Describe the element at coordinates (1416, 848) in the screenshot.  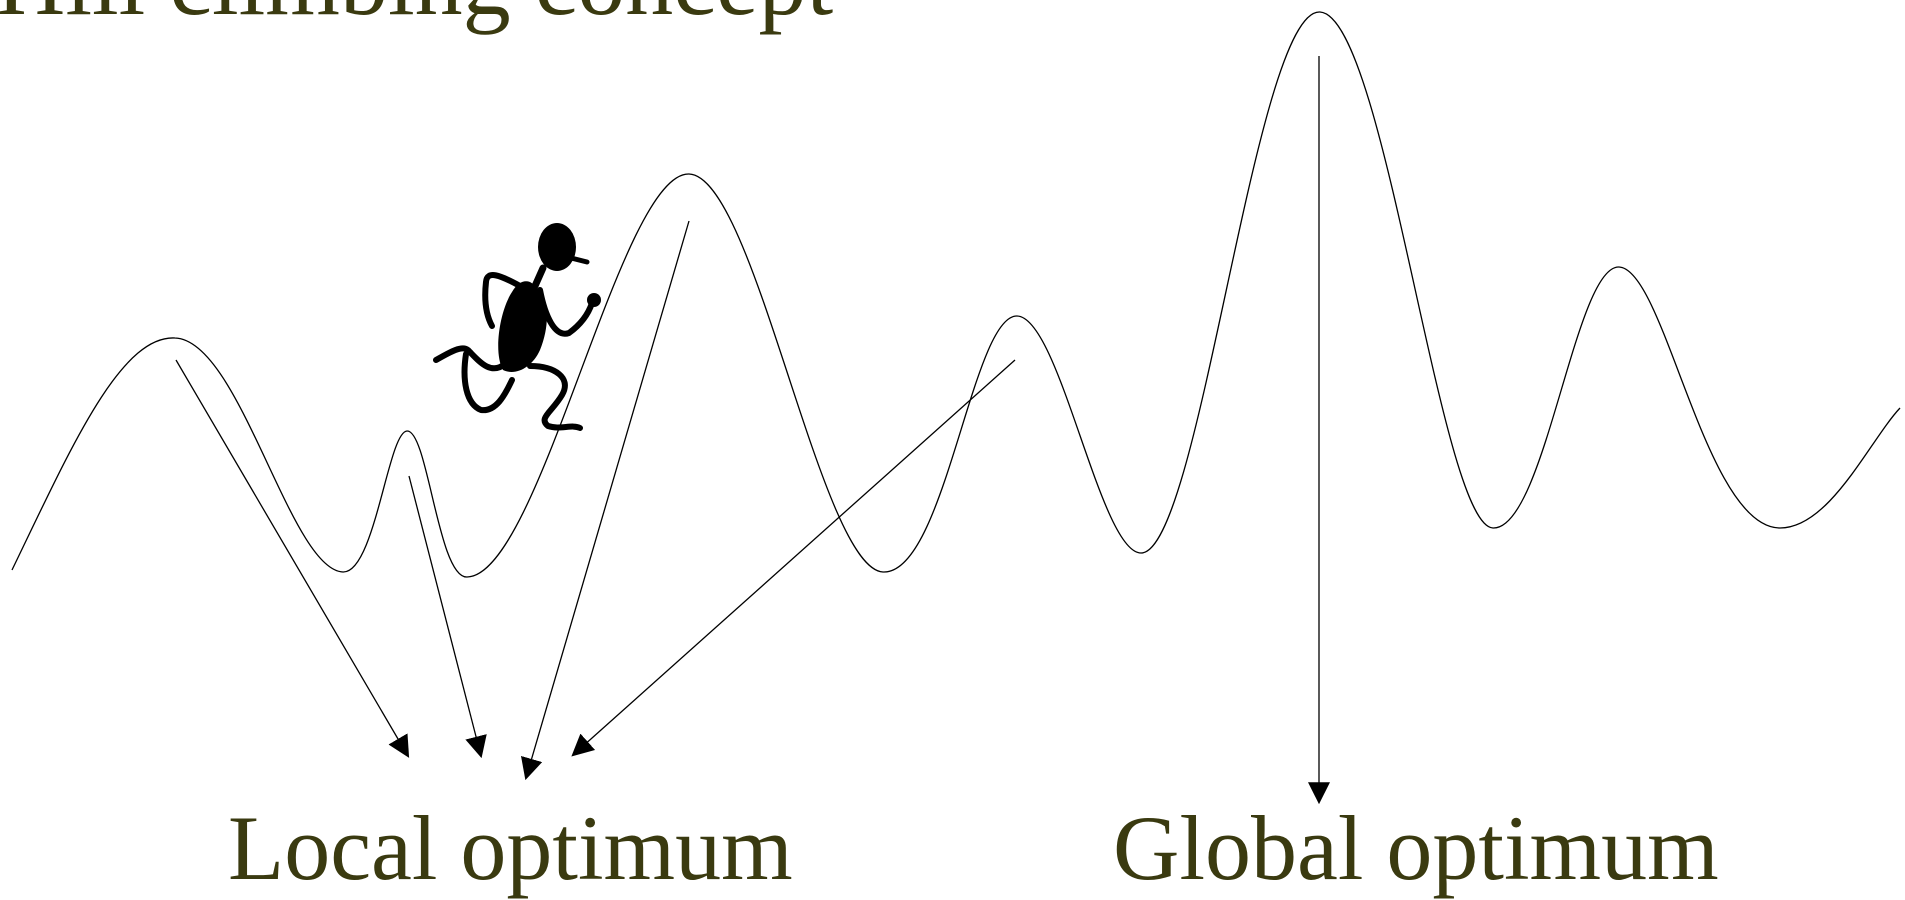
I see `global-optimum-label: Global optimum` at that location.